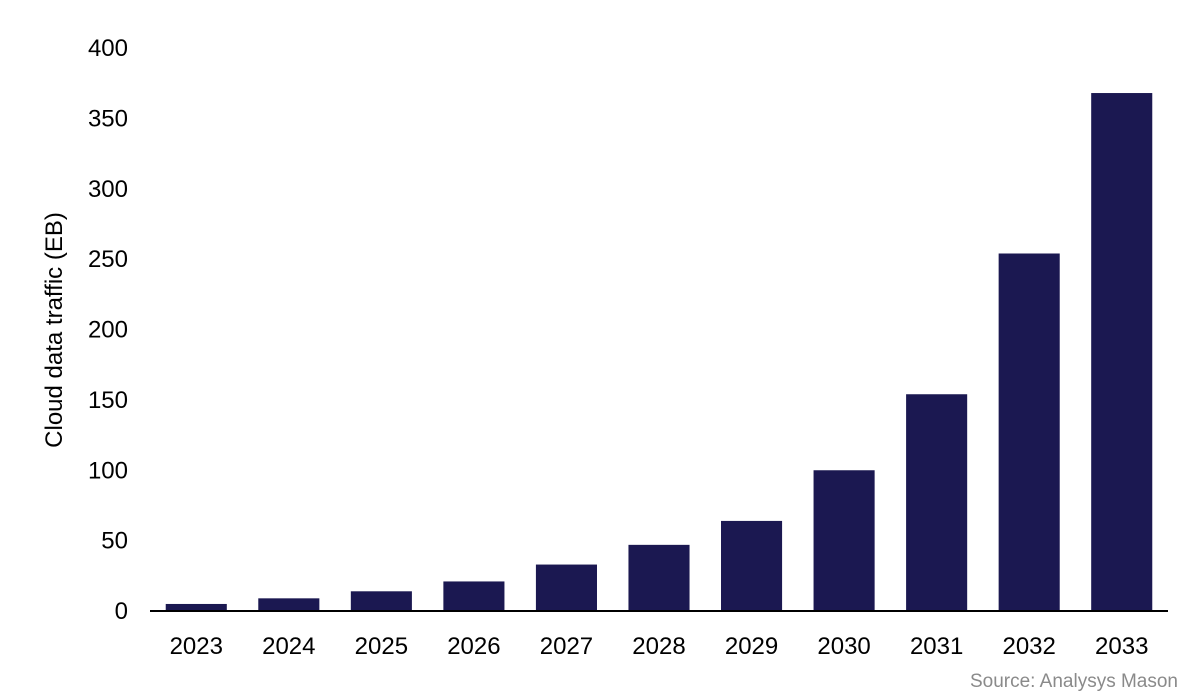 Image resolution: width=1200 pixels, height=697 pixels. Describe the element at coordinates (108, 470) in the screenshot. I see `y-tick-label: 100` at that location.